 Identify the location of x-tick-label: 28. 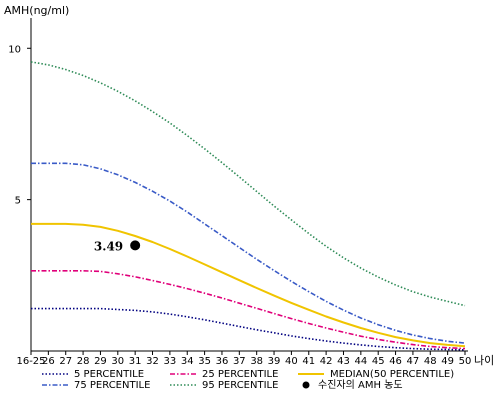
(83, 361).